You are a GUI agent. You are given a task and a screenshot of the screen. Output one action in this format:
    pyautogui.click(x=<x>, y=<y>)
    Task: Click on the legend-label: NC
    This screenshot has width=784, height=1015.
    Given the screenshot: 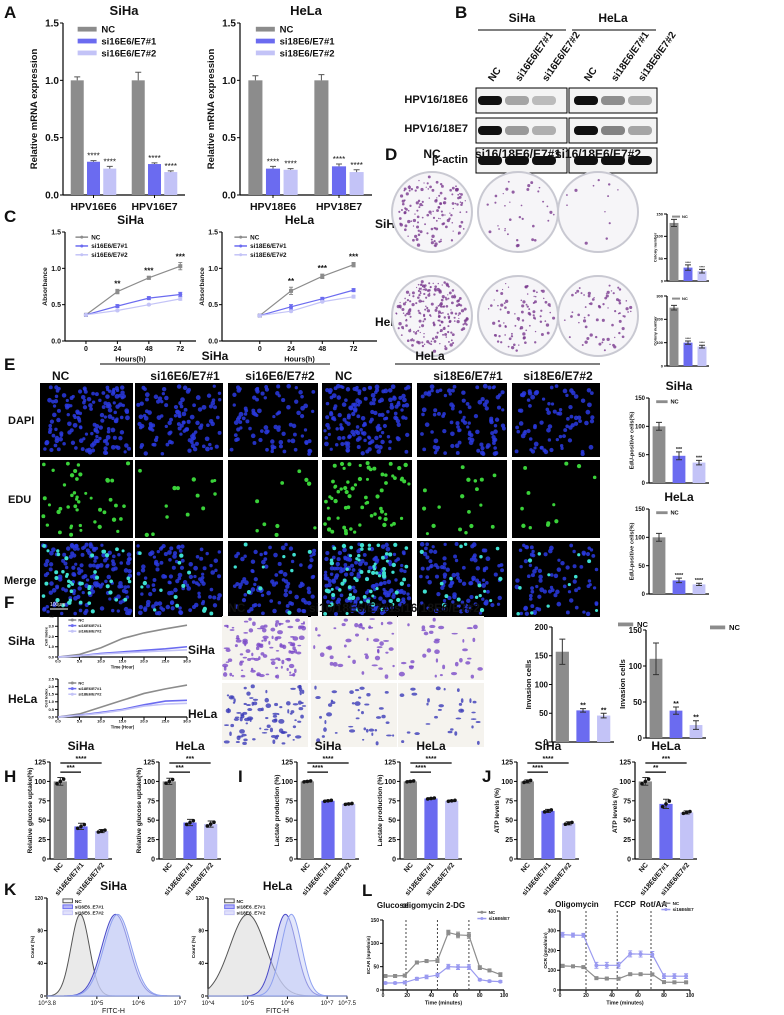 What is the action you would take?
    pyautogui.click(x=81, y=682)
    